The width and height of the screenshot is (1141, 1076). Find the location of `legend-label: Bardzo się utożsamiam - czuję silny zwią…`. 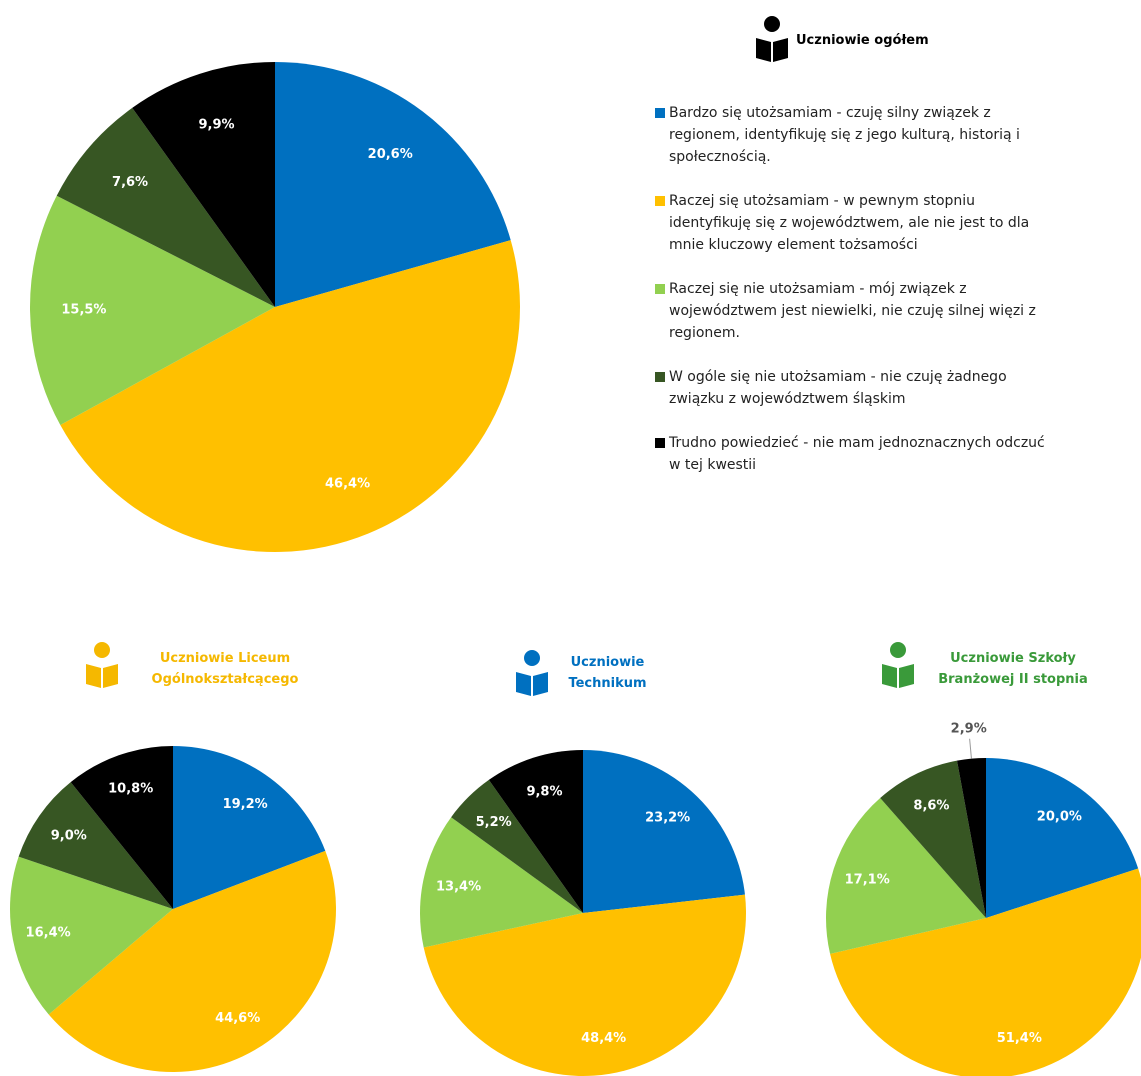

legend-label: Bardzo się utożsamiam - czuję silny zwią… is located at coordinates (844, 135).